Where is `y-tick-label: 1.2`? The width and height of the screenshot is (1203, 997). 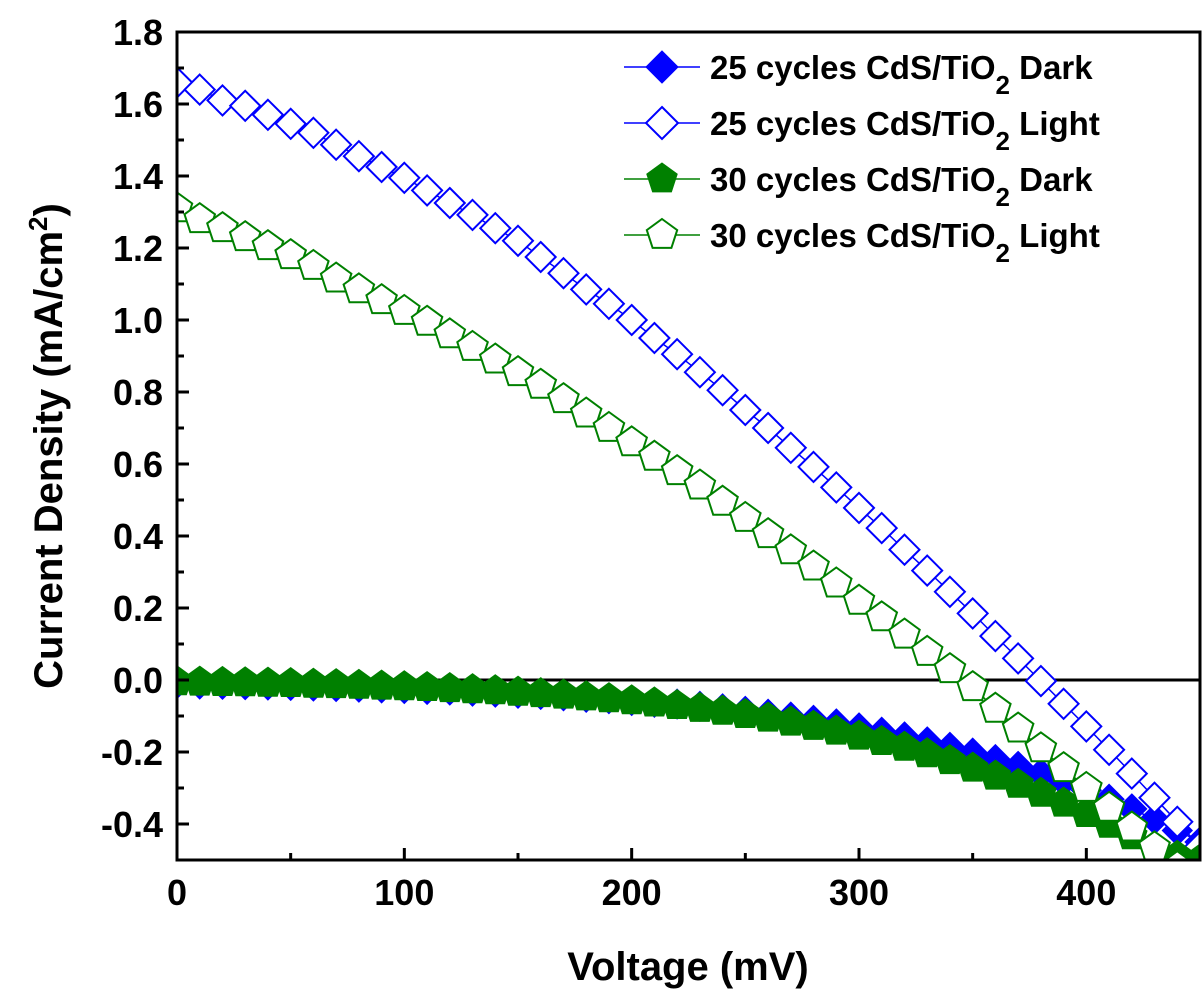
y-tick-label: 1.2 is located at coordinates (138, 248).